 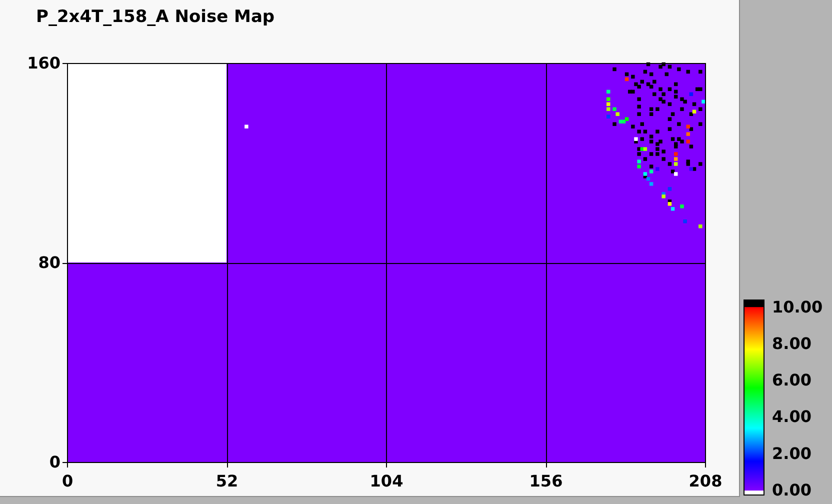 What do you see at coordinates (49, 262) in the screenshot?
I see `y-tick-label: 80` at bounding box center [49, 262].